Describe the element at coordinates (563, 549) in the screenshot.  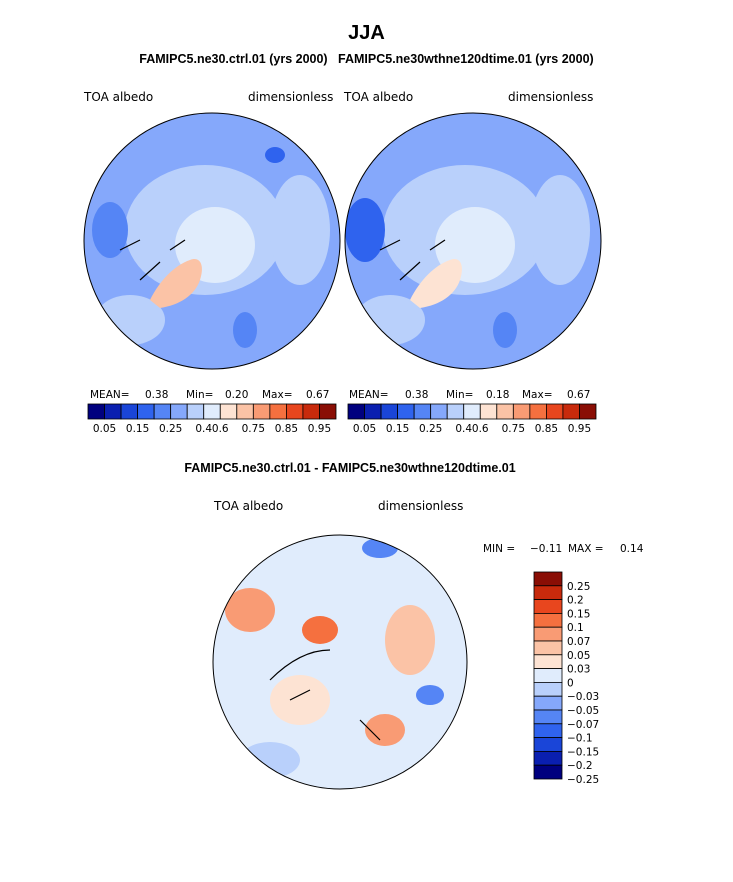
I see `panel3-stats: MIN = −0.11 MAX = 0.14` at that location.